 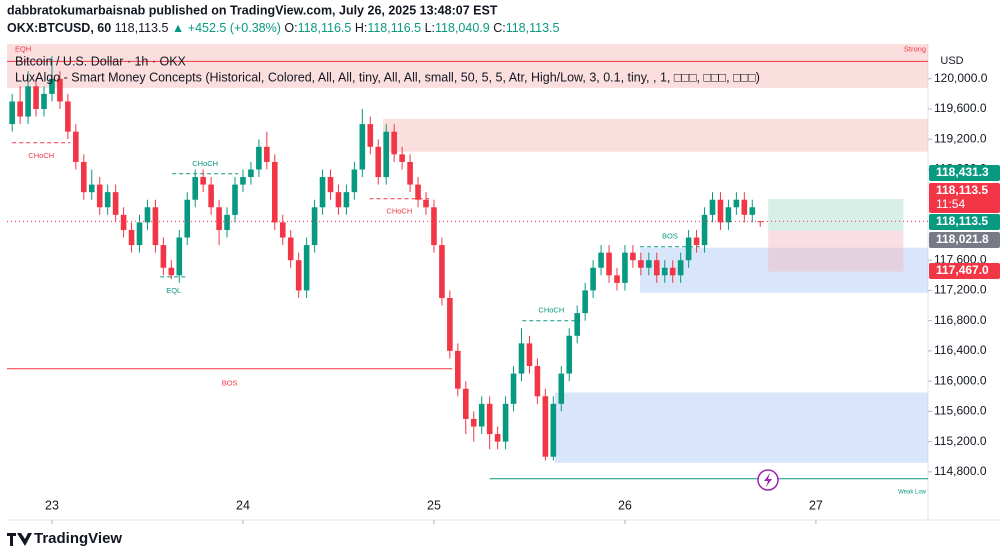 I want to click on price-label-text: 118,021.8, so click(x=962, y=239).